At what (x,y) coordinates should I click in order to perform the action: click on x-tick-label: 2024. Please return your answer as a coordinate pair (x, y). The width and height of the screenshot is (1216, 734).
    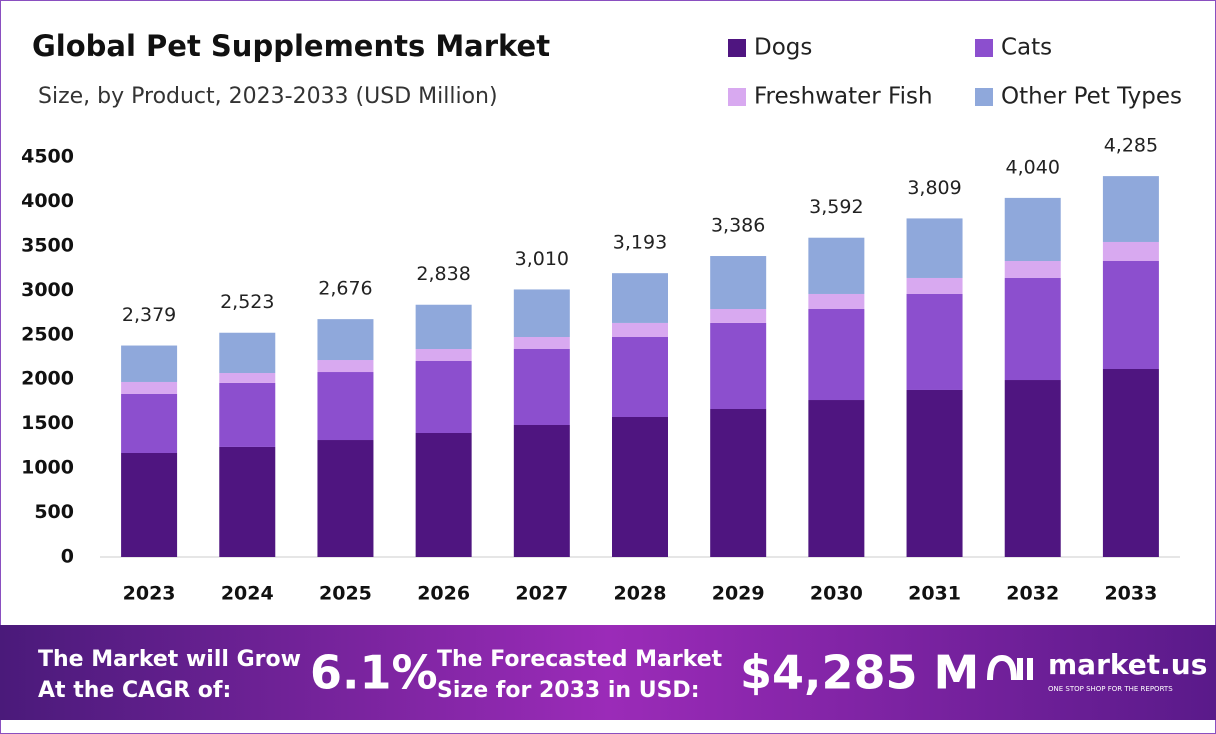
    Looking at the image, I should click on (247, 594).